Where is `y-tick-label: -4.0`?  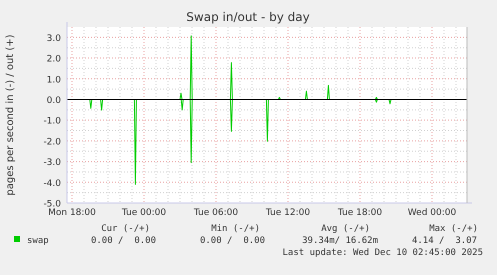
y-tick-label: -4.0 is located at coordinates (52, 183).